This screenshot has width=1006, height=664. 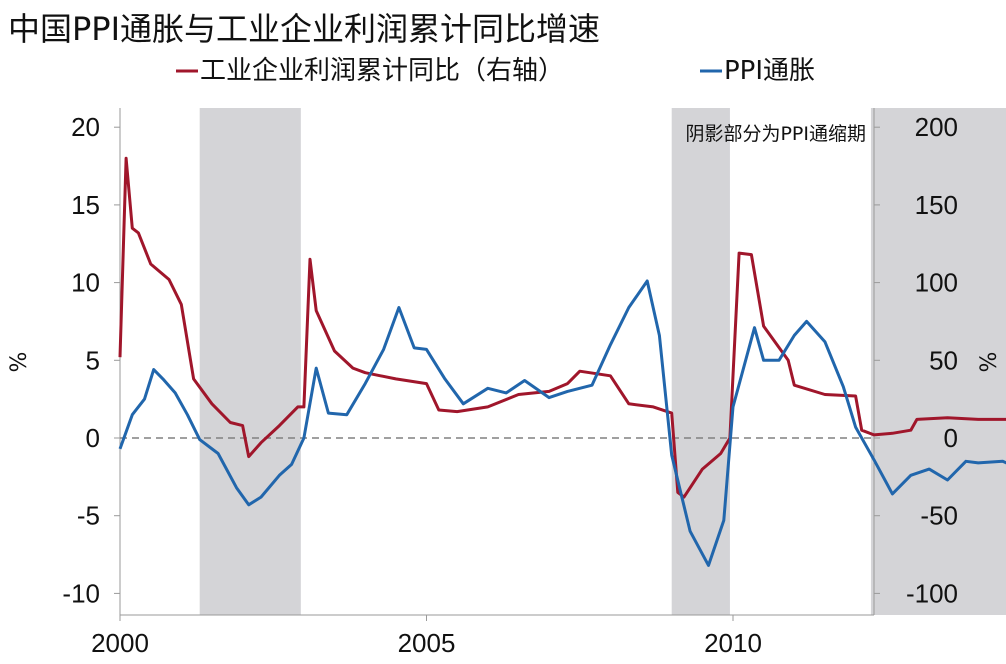 I want to click on x-tick-label: 2000, so click(x=120, y=643).